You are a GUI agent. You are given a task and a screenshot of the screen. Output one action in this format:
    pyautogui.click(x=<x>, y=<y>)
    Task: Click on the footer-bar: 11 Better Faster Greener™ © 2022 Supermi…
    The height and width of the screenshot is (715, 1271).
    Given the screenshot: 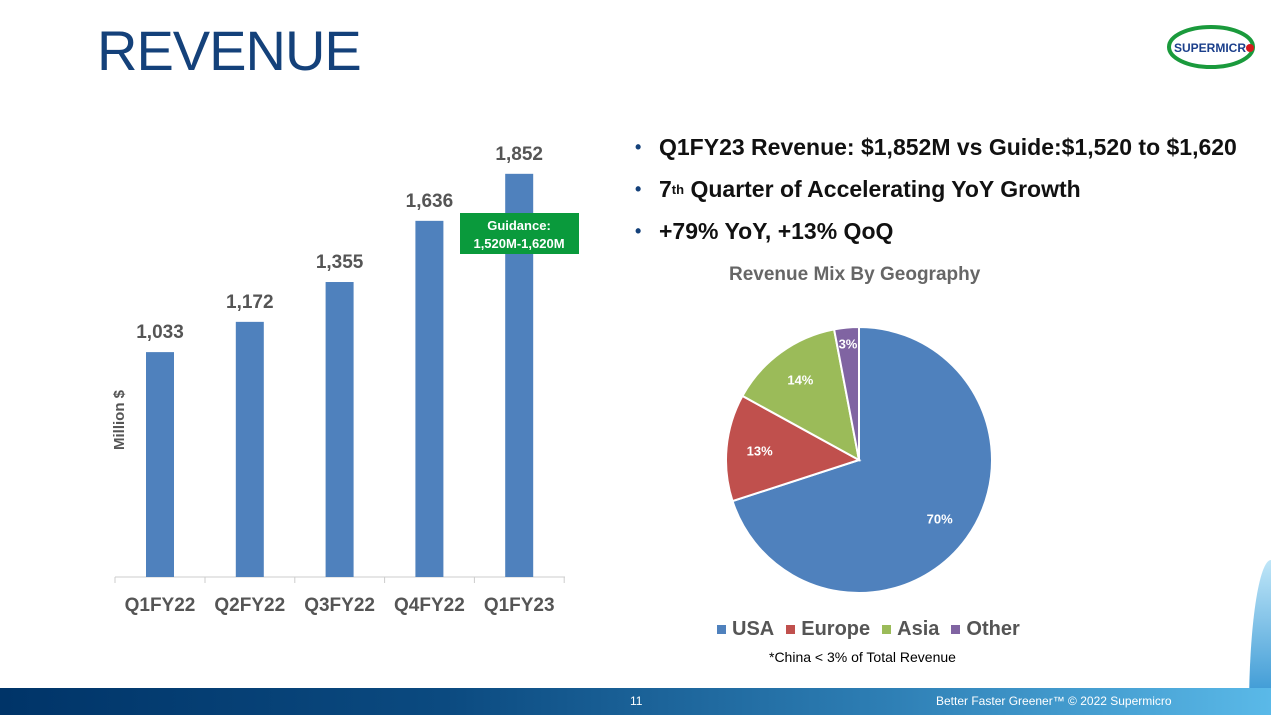 What is the action you would take?
    pyautogui.click(x=635, y=701)
    